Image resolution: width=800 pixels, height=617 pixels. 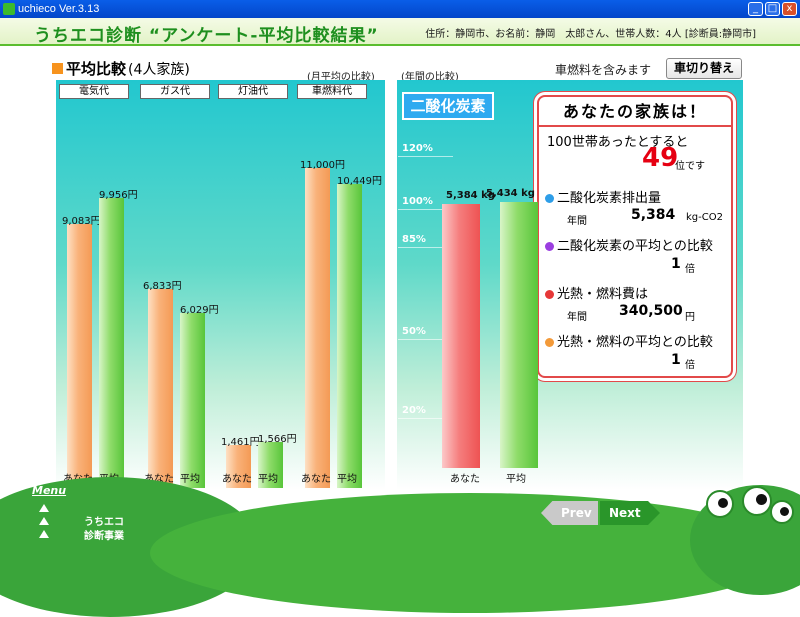 What do you see at coordinates (653, 215) in the screenshot?
I see `co2-value: 5,384` at bounding box center [653, 215].